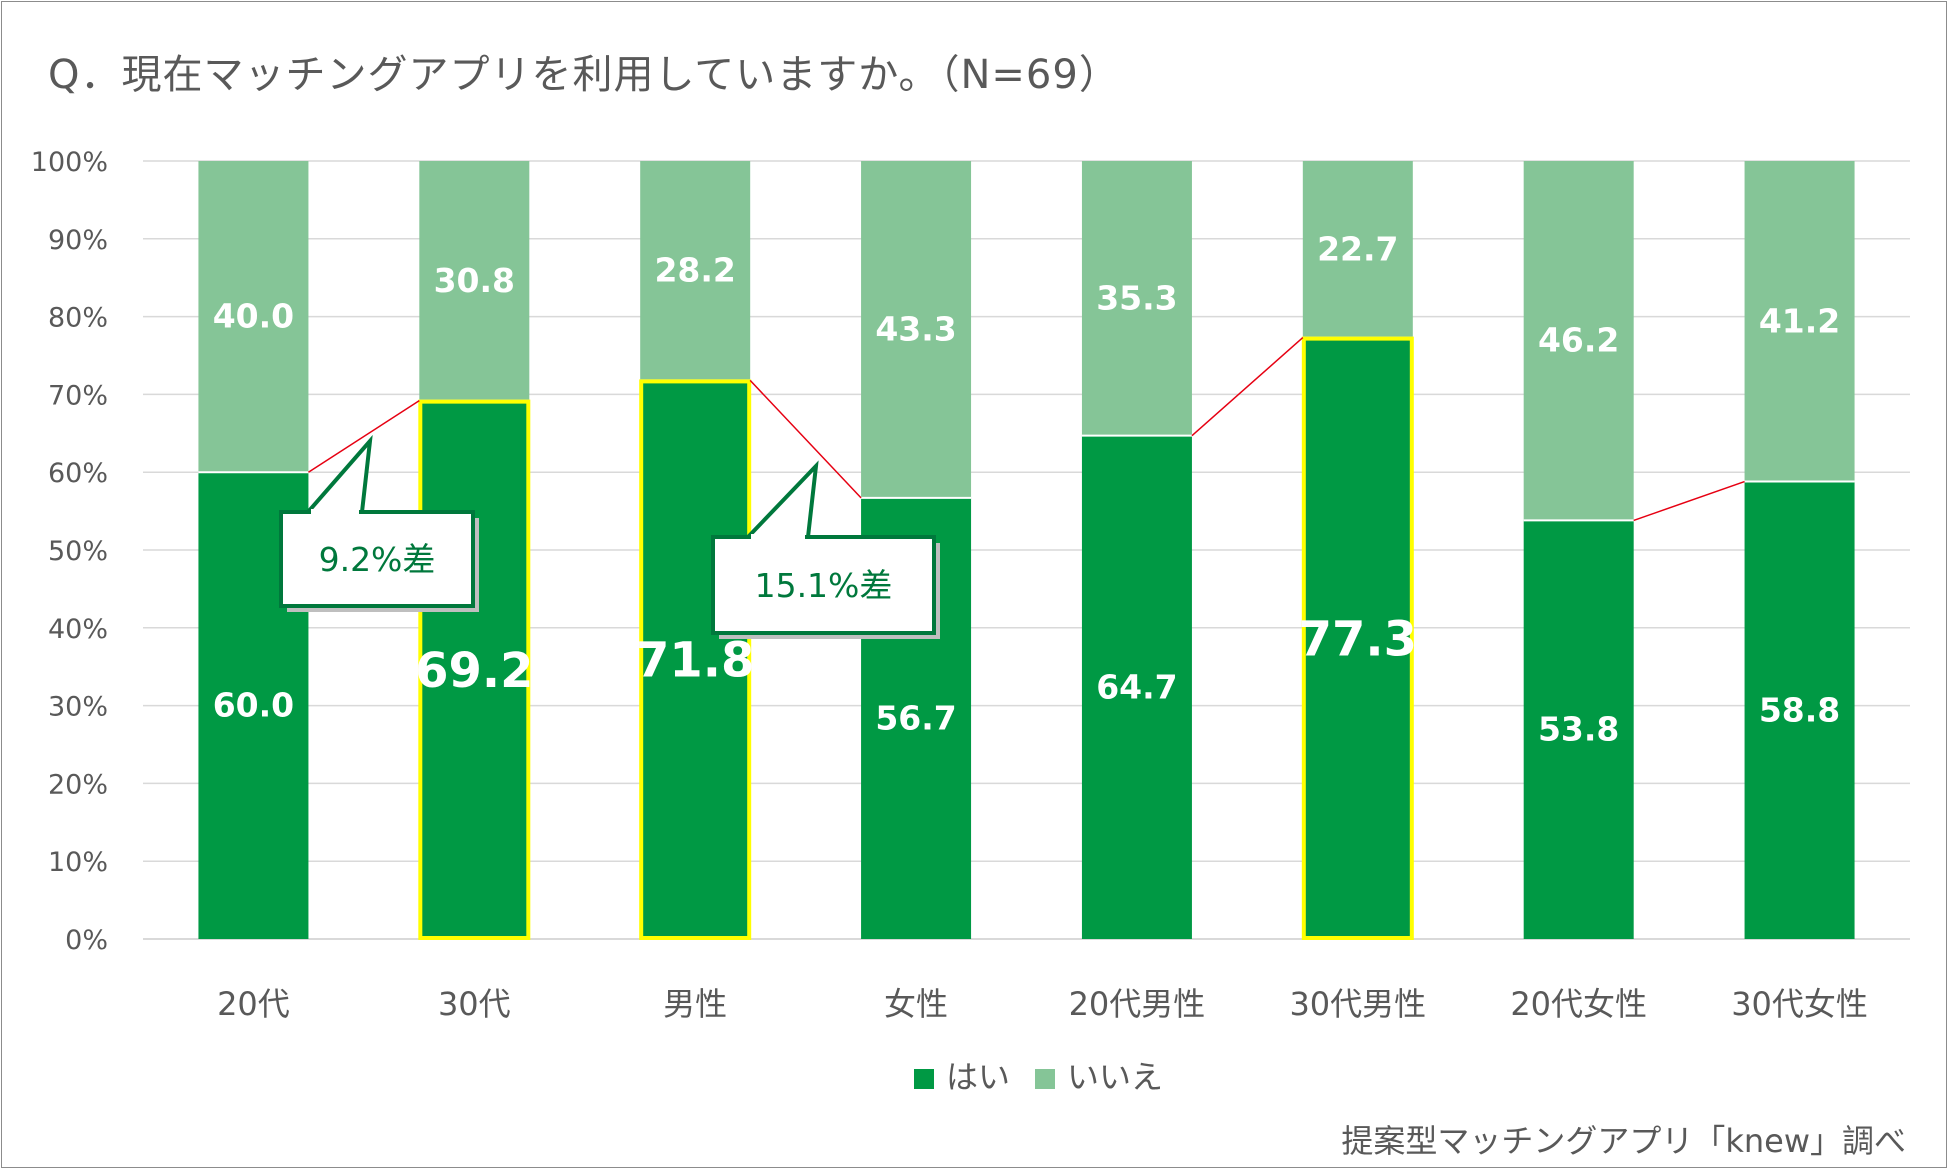 The height and width of the screenshot is (1171, 1950). Describe the element at coordinates (69, 162) in the screenshot. I see `y-tick-label: 100%` at that location.